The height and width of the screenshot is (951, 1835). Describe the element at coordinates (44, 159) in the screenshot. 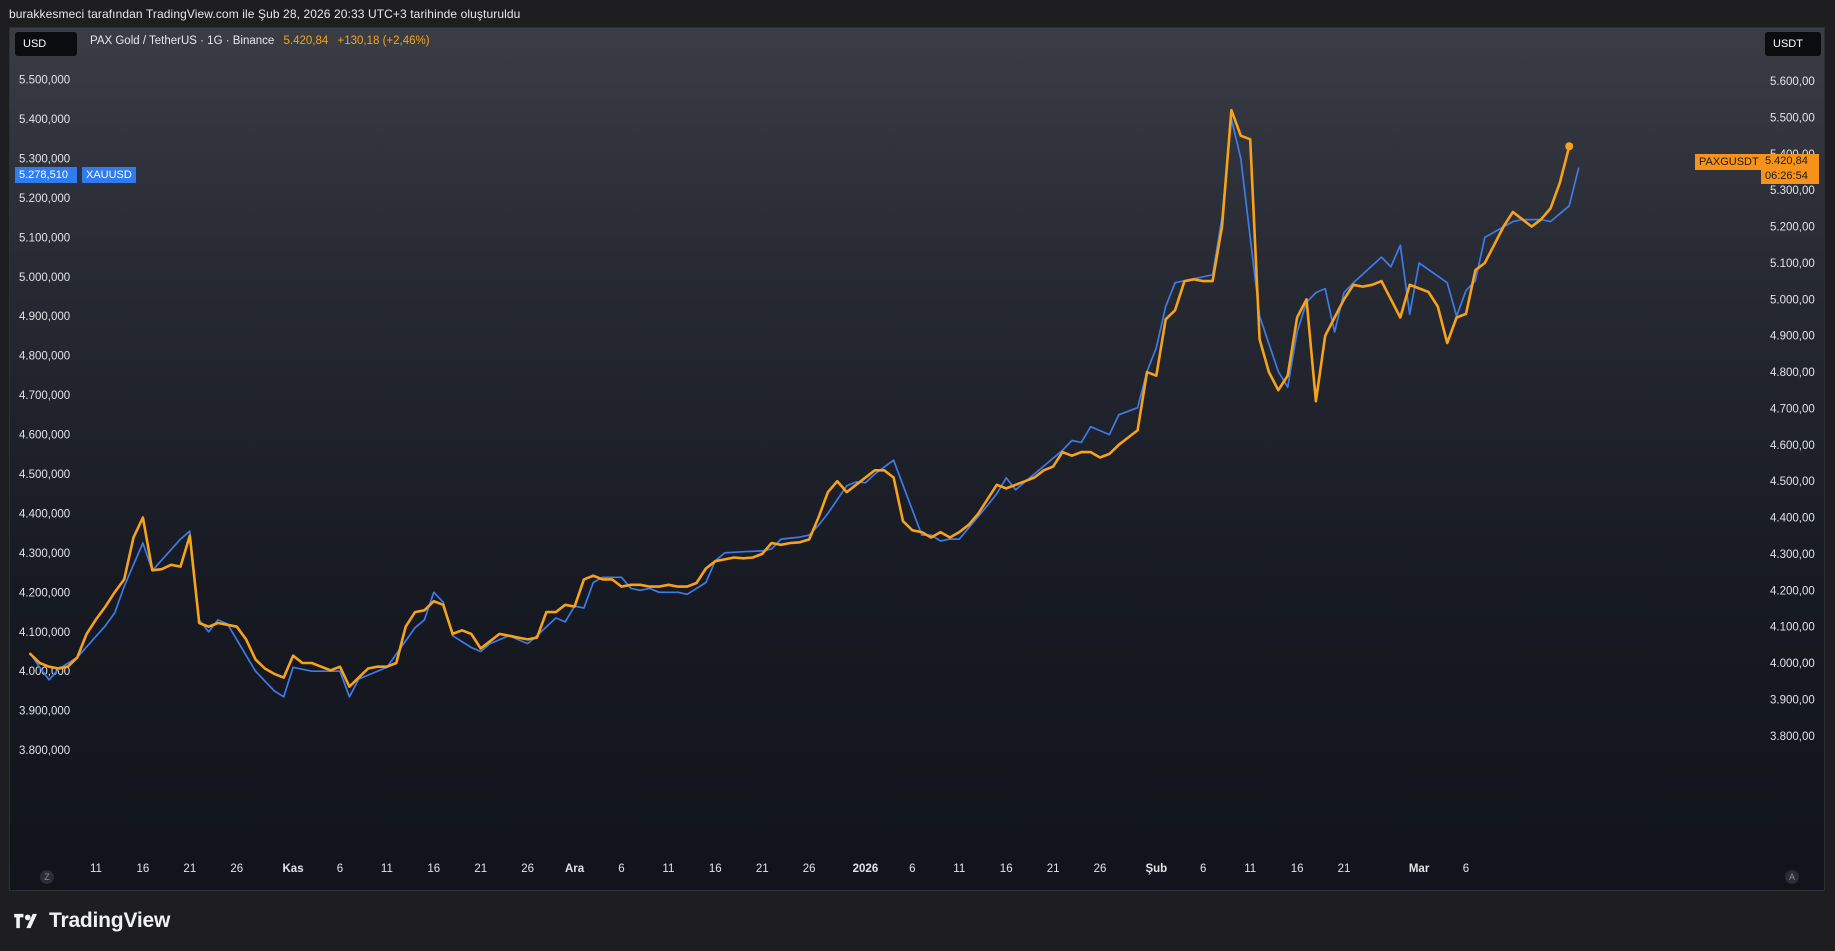

I see `left-axis-tick: 5.300,000` at that location.